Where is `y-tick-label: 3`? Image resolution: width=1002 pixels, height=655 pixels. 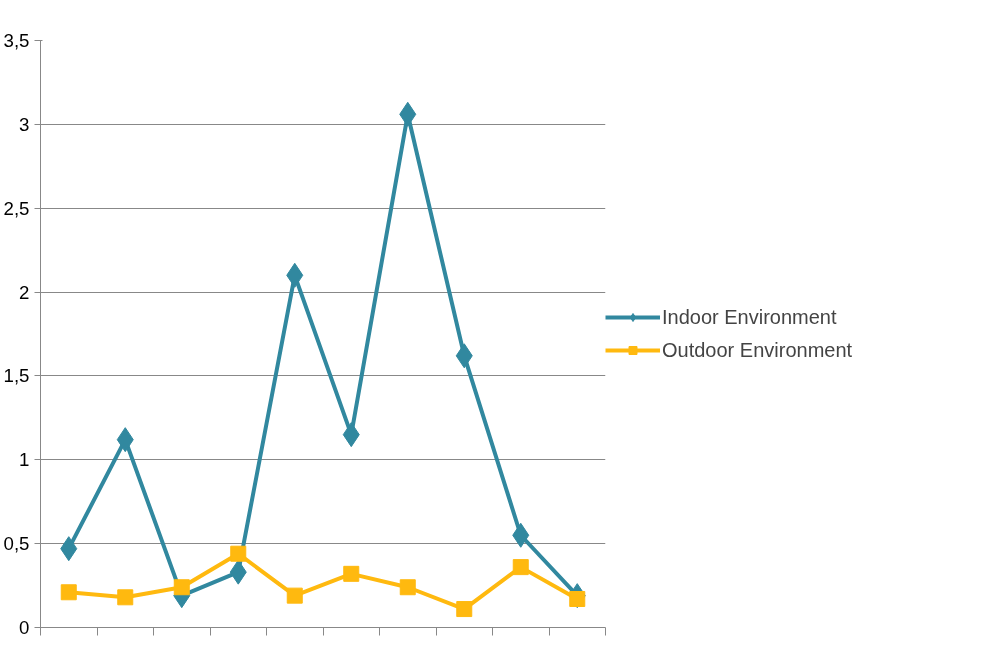 y-tick-label: 3 is located at coordinates (24, 124).